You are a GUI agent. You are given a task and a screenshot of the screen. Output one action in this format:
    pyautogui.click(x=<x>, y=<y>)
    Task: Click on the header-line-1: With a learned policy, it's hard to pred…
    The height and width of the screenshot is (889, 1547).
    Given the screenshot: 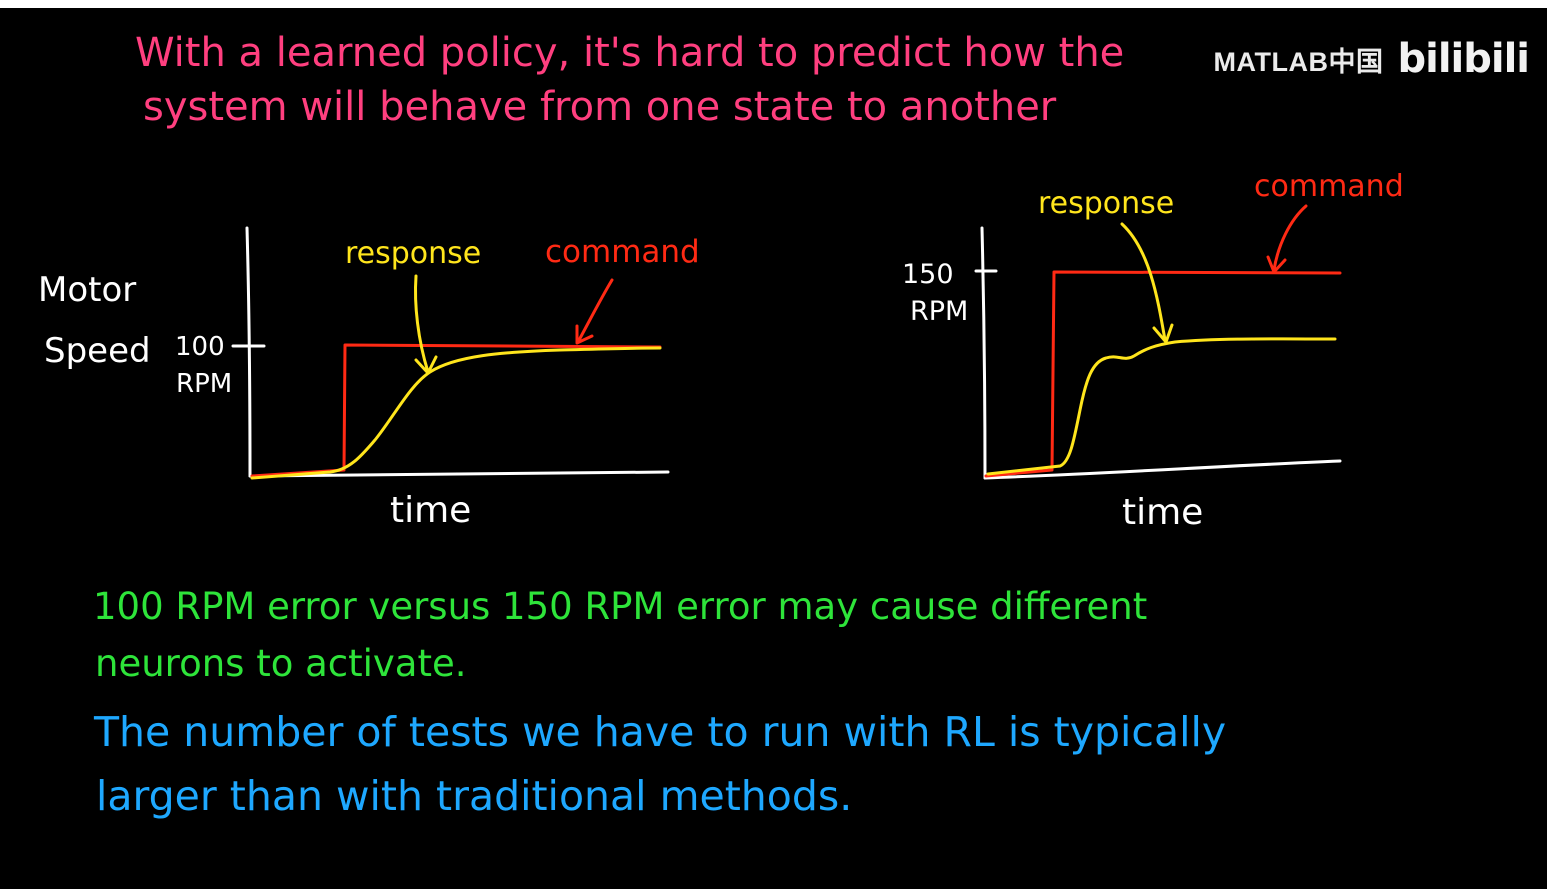 What is the action you would take?
    pyautogui.click(x=629, y=53)
    